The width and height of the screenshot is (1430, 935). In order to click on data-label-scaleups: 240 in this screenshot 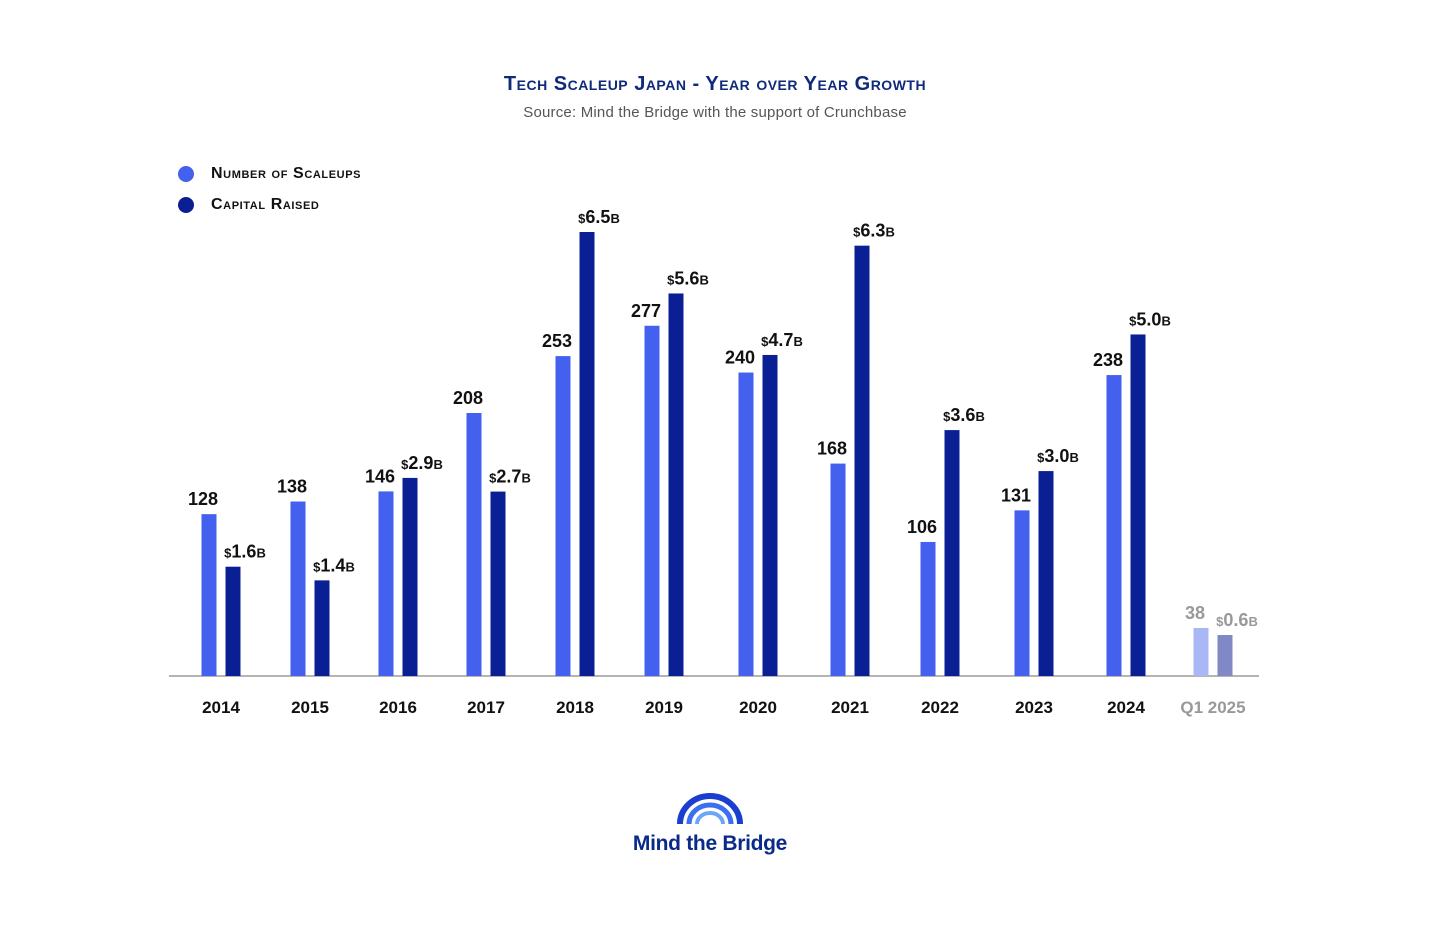, I will do `click(740, 358)`.